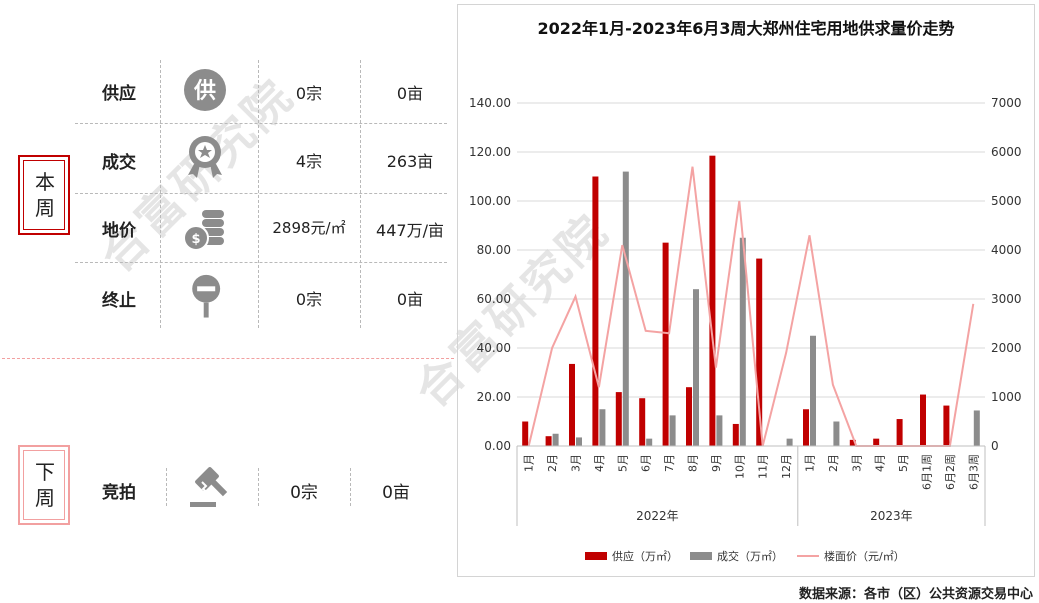 This screenshot has height=603, width=1039. Describe the element at coordinates (1006, 250) in the screenshot. I see `y-right-tick-label: 4000` at that location.